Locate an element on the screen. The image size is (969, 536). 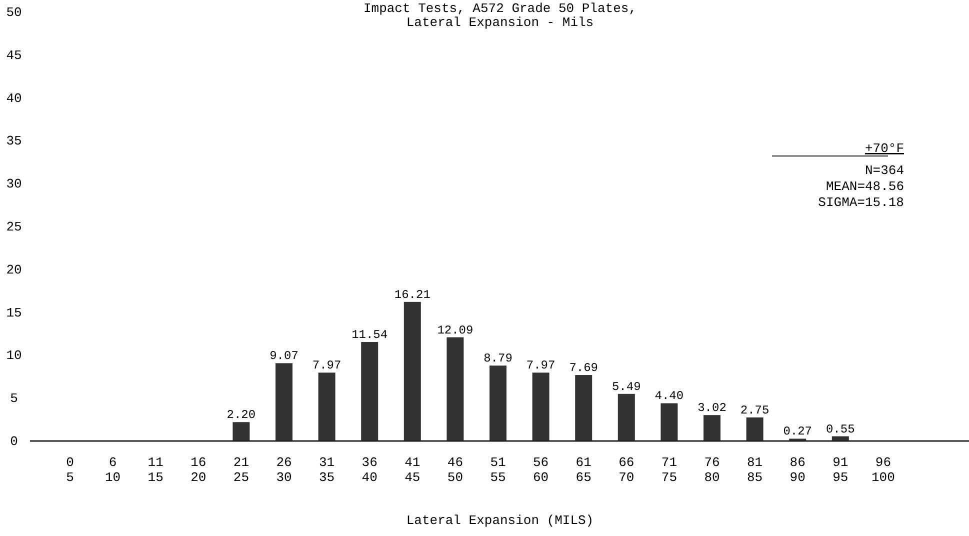
x-axis-title: Lateral Expansion (MILS) is located at coordinates (500, 520).